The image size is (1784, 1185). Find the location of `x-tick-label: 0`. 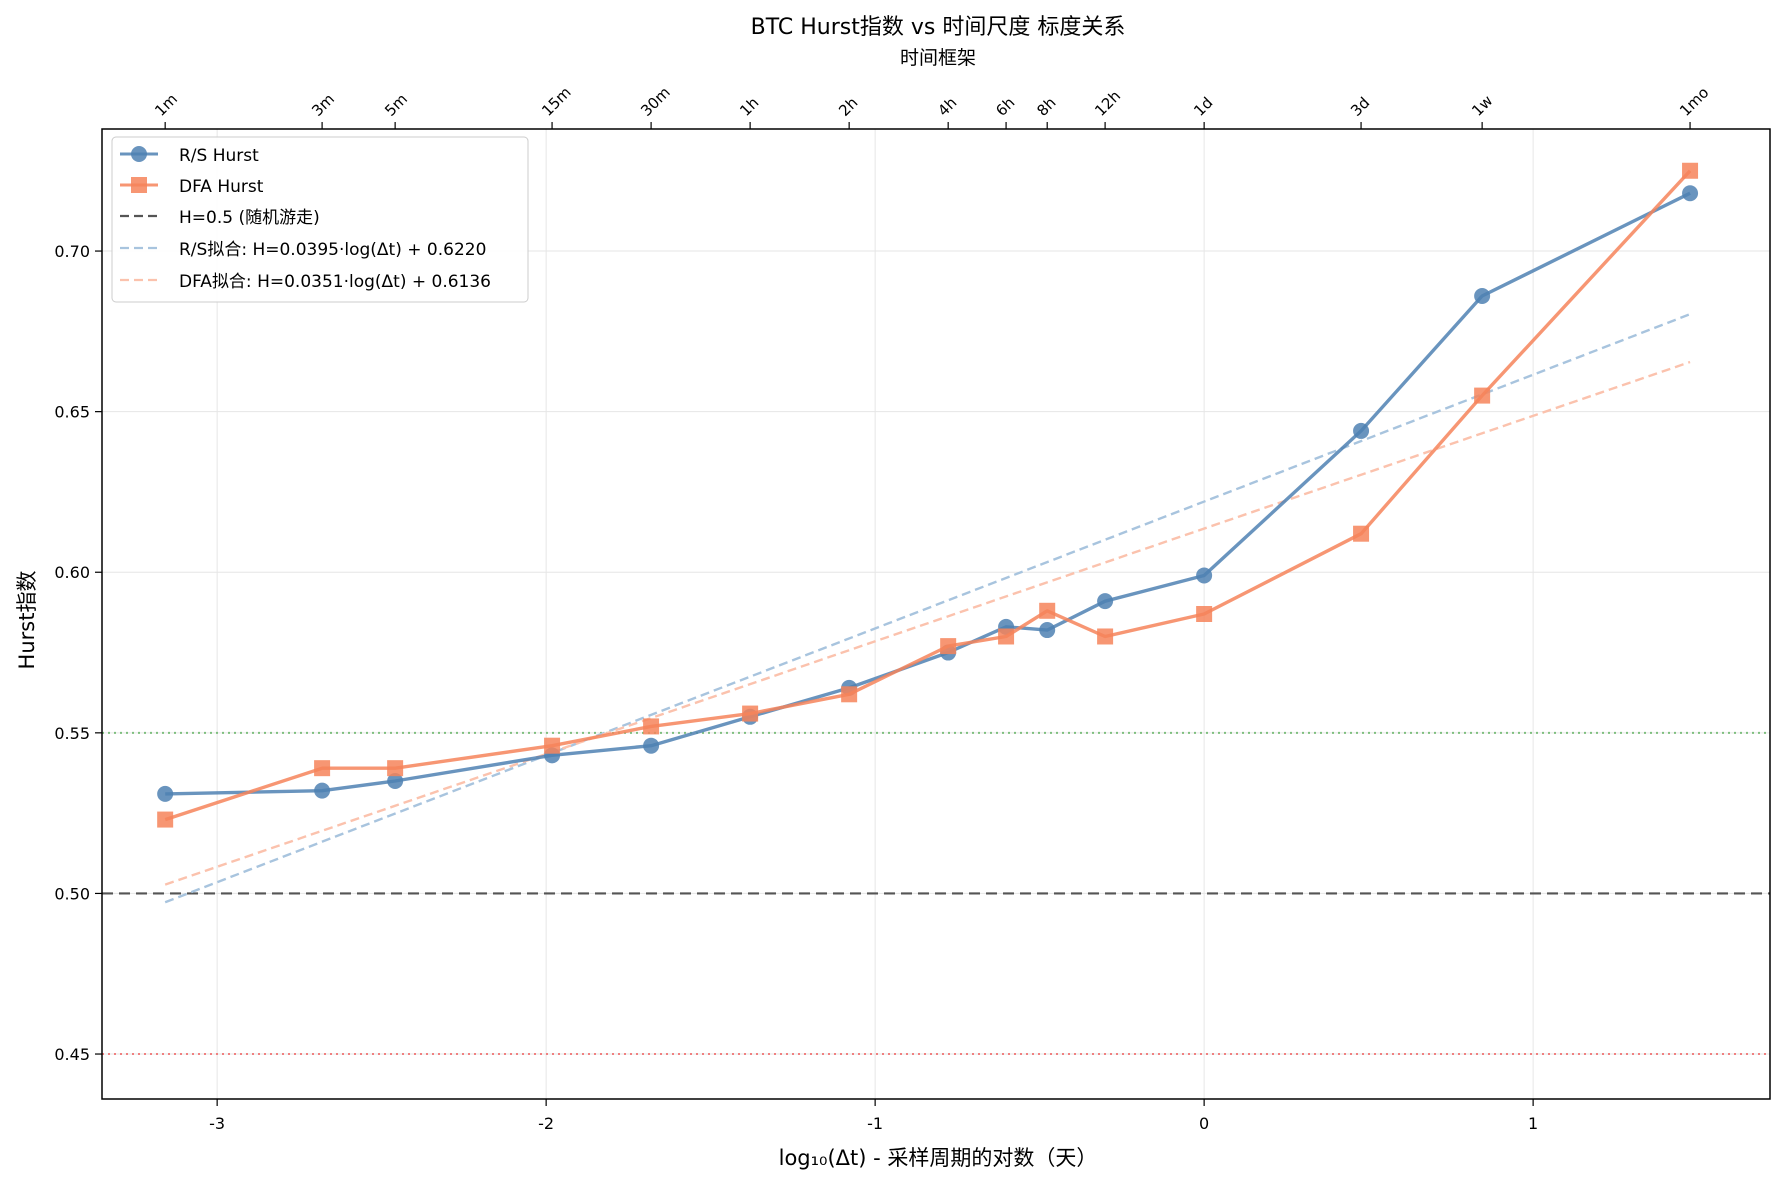

x-tick-label: 0 is located at coordinates (1204, 1123).